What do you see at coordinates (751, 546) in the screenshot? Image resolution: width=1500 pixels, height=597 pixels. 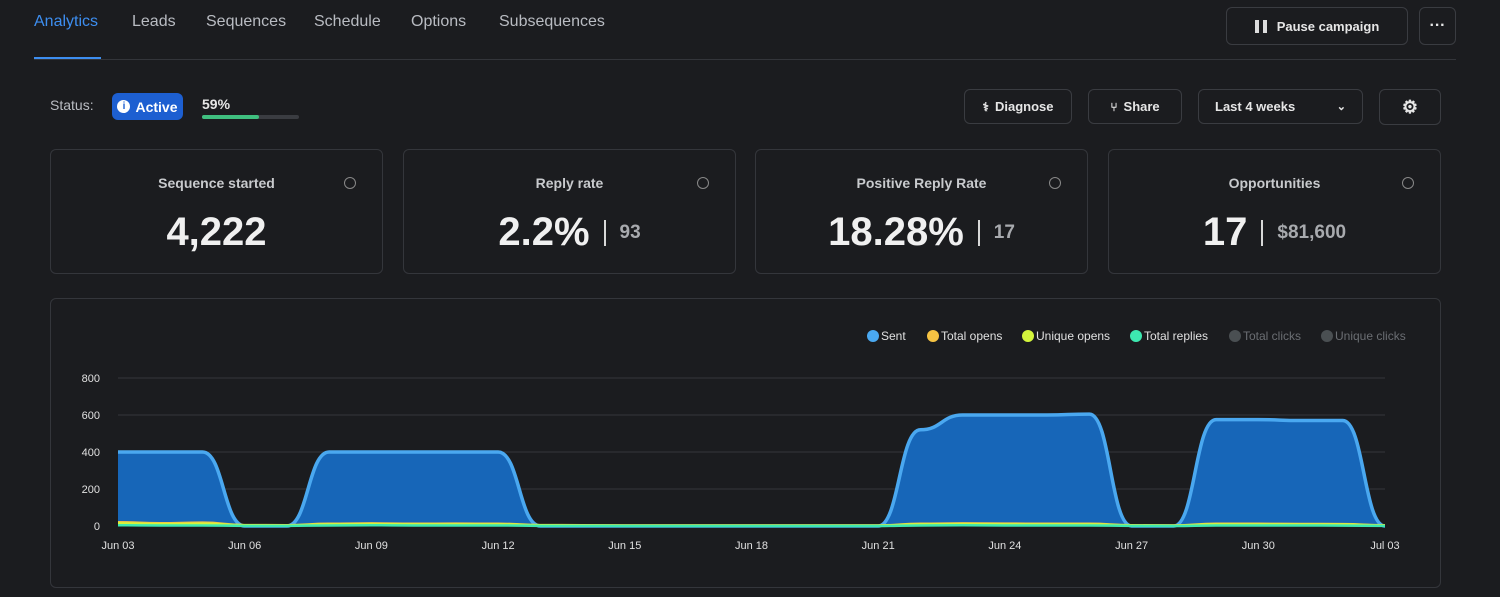 I see `x-tick-label: Jun 18` at bounding box center [751, 546].